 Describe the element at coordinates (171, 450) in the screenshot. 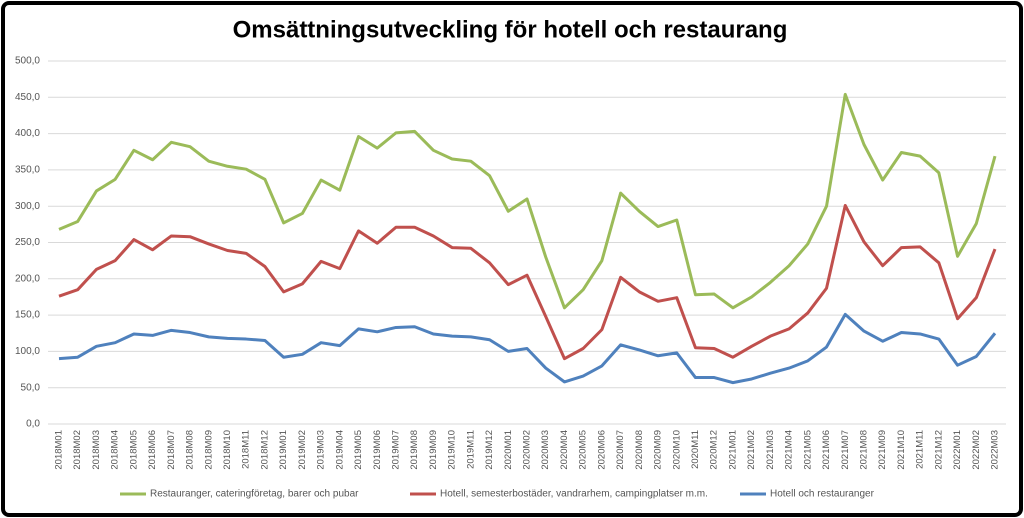

I see `x-tick-label: 2018M07` at that location.